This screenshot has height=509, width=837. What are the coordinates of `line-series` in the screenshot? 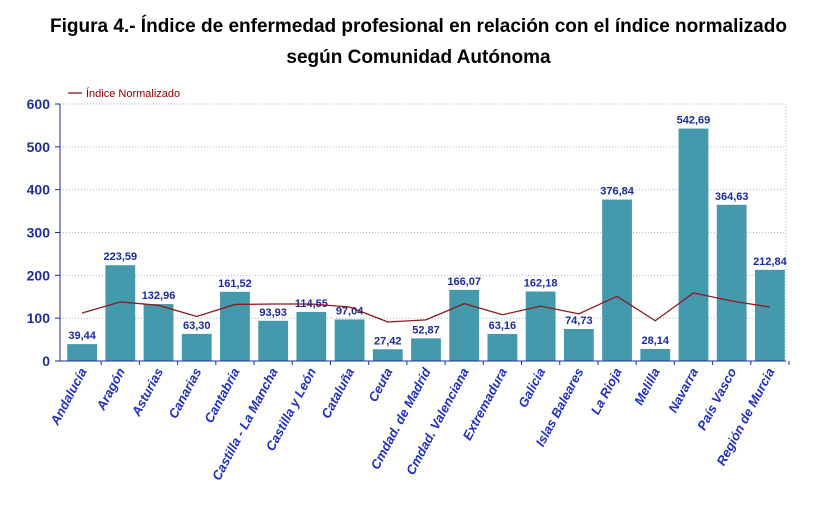 It's located at (425, 307).